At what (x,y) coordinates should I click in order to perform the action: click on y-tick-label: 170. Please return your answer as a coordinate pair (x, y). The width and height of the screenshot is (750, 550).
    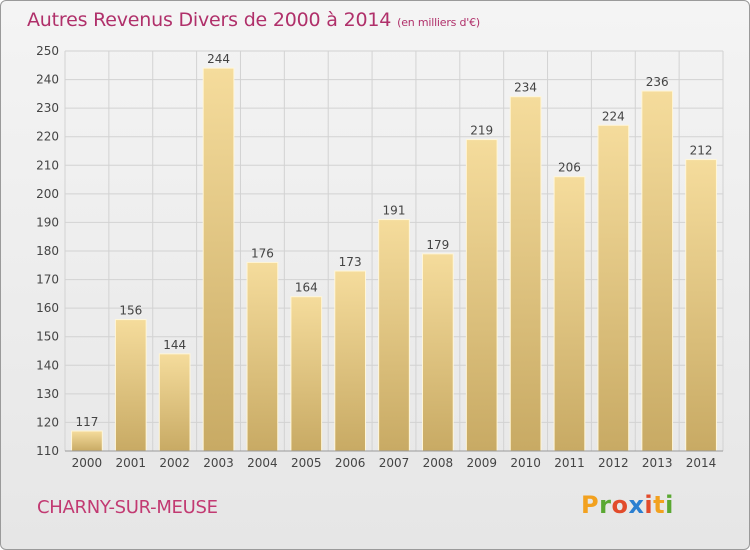
    Looking at the image, I should click on (47, 280).